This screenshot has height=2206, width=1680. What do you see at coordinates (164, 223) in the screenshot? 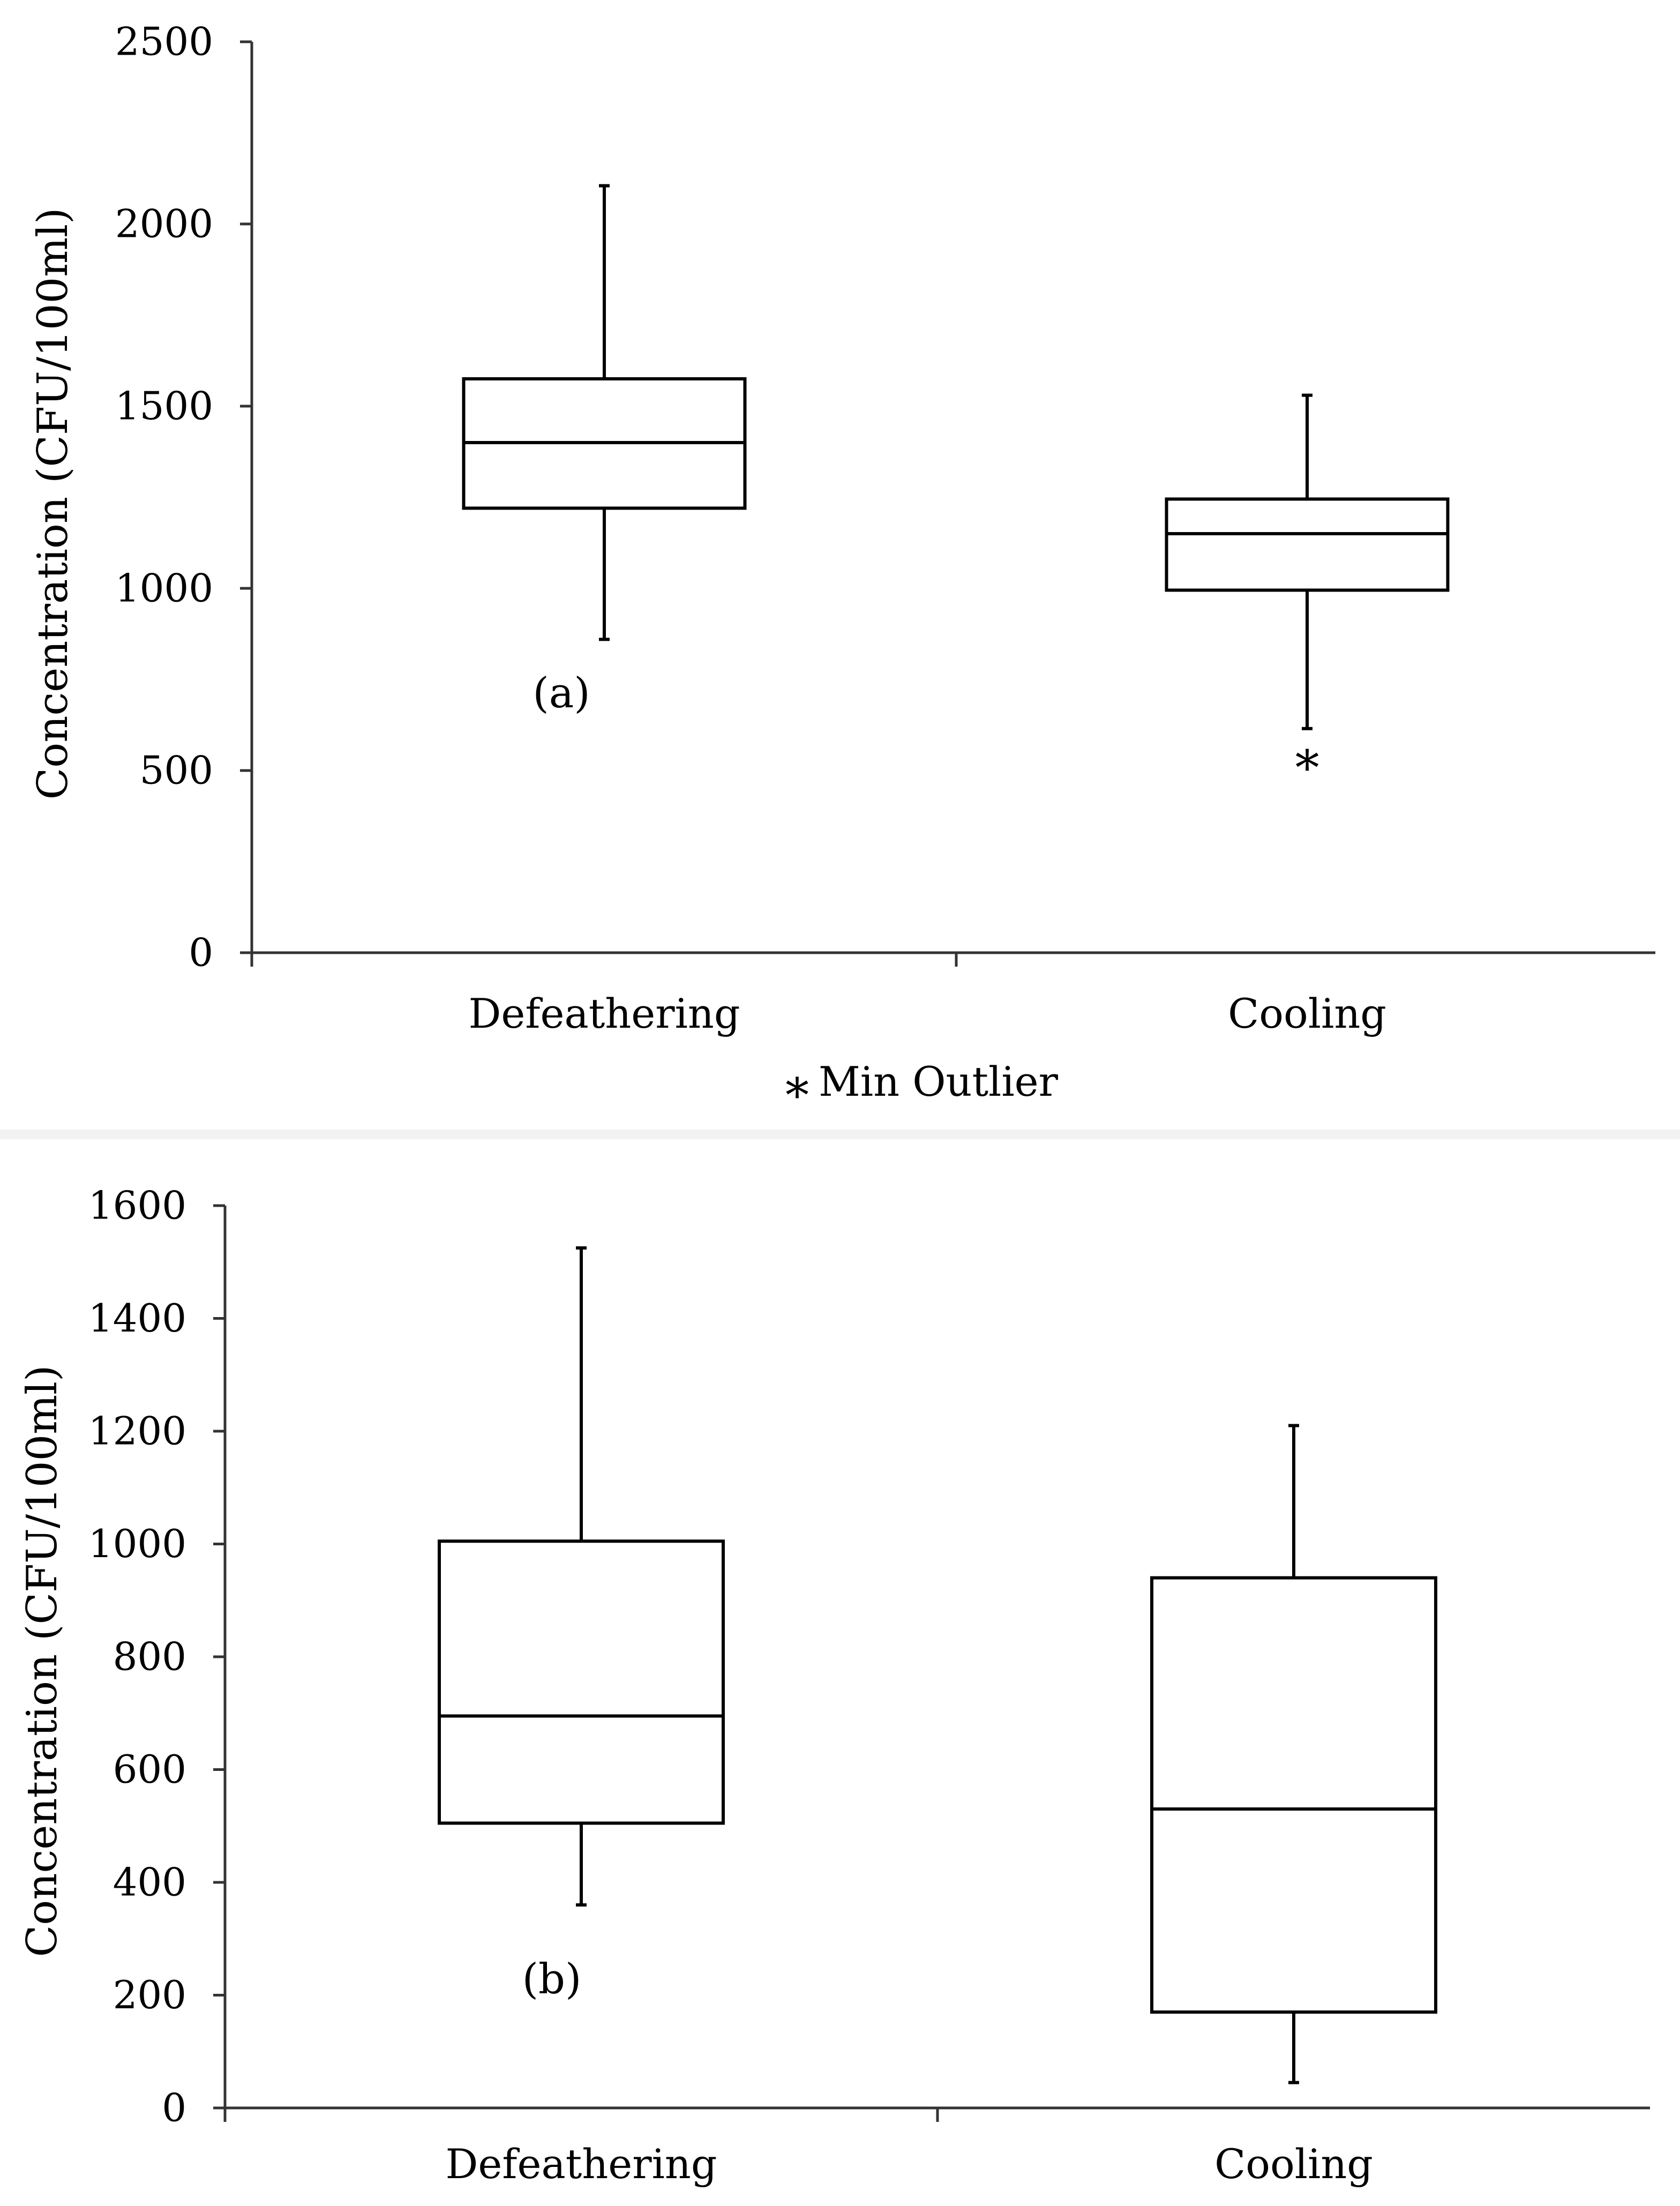
I see `y-tick-label: 2000` at bounding box center [164, 223].